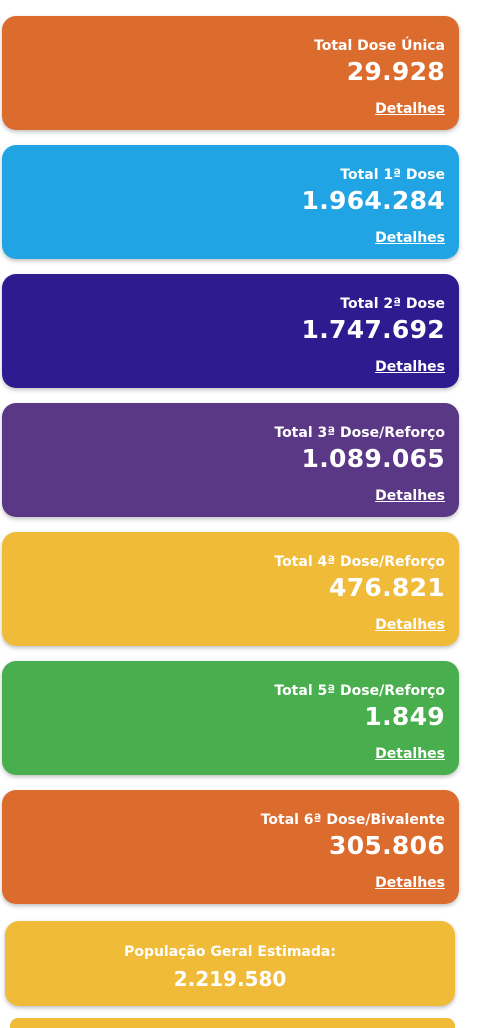  Describe the element at coordinates (379, 46) in the screenshot. I see `card-label: Total Dose Única` at that location.